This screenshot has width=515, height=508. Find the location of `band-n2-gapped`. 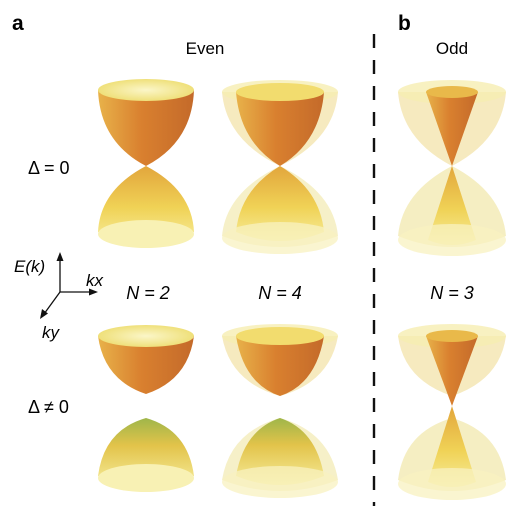

band-n2-gapped is located at coordinates (146, 408).